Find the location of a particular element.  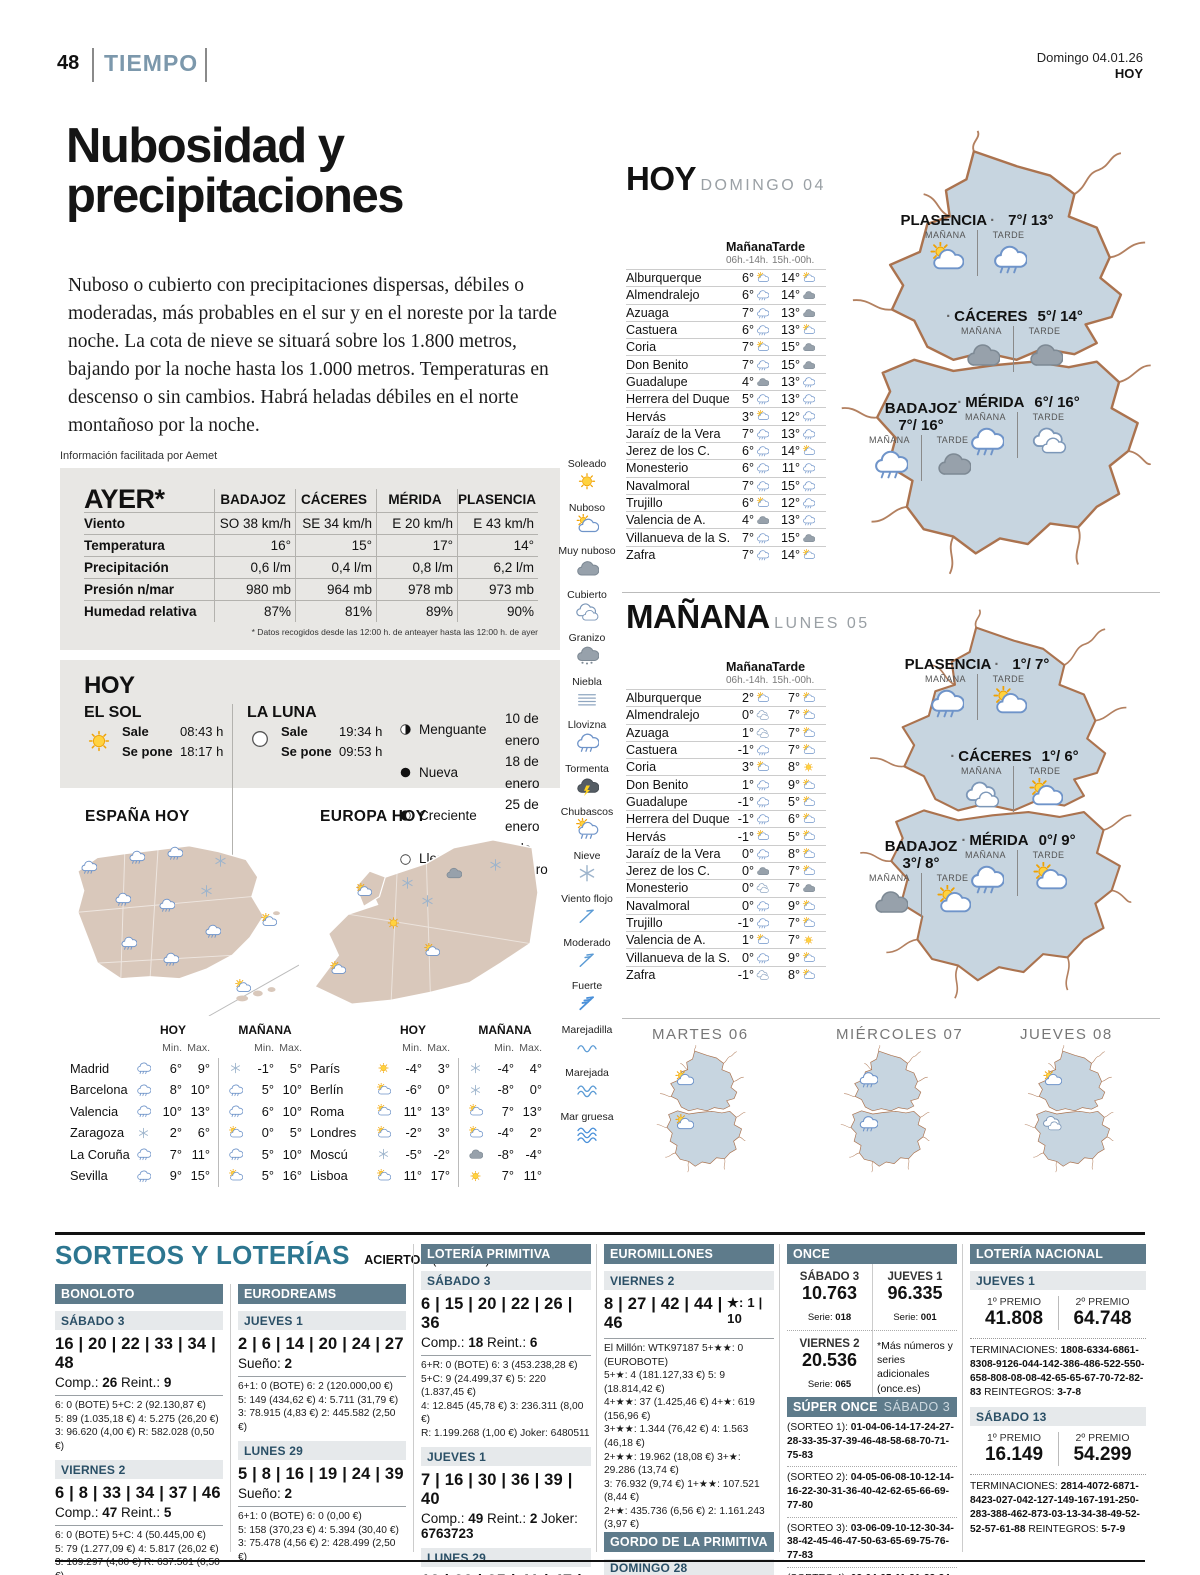

extremadura-map-shape is located at coordinates (1069, 1109).